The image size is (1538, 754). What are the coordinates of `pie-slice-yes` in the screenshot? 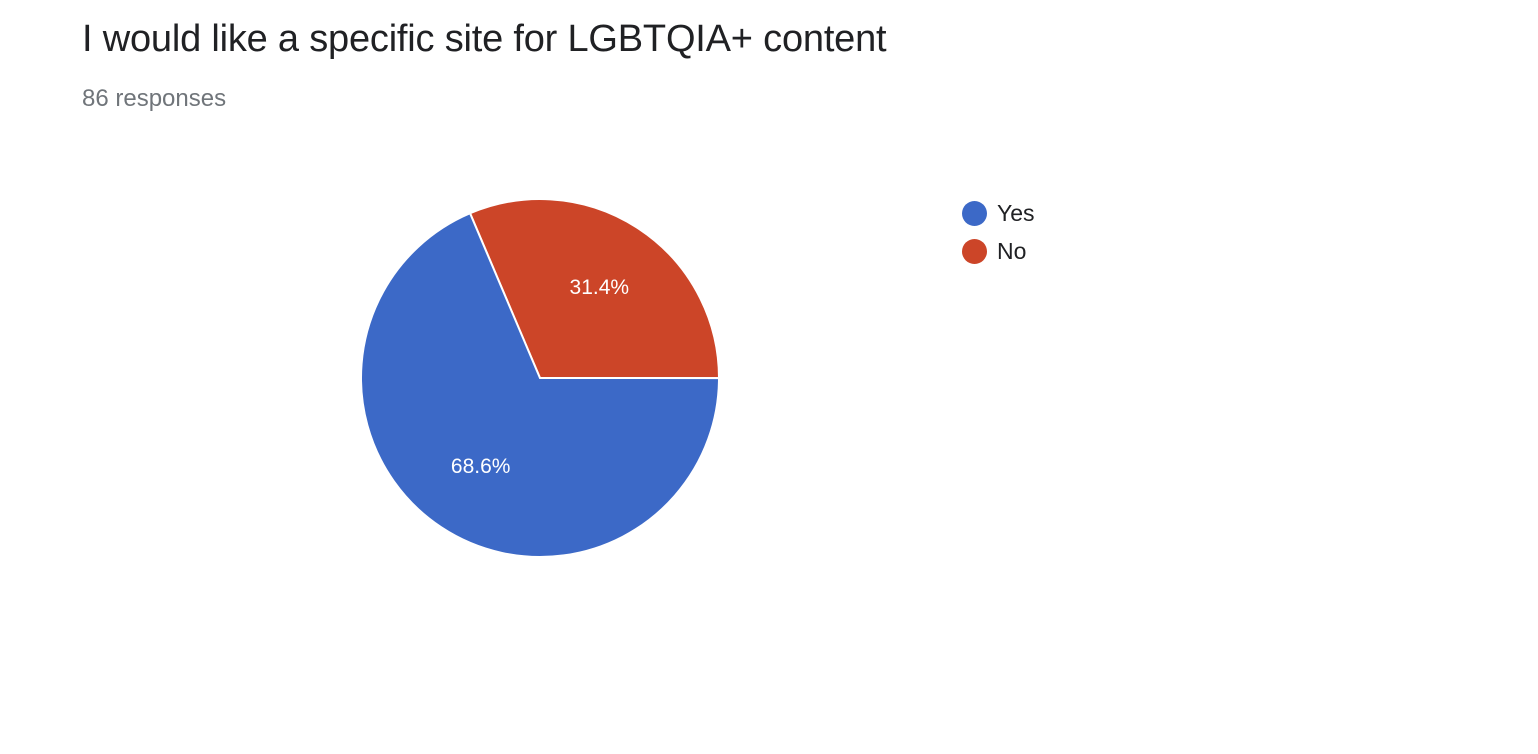 It's located at (540, 384).